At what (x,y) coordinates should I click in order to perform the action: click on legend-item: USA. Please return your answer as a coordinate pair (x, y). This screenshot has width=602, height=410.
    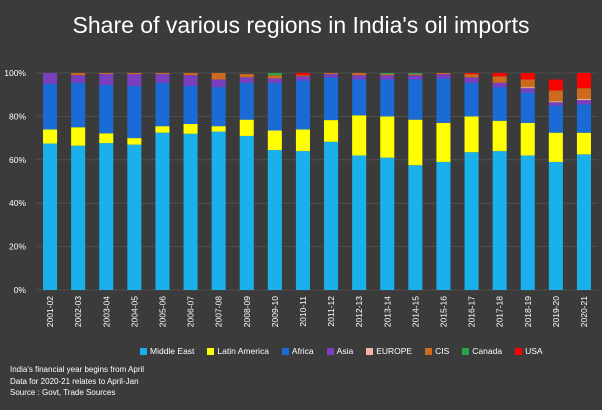
    Looking at the image, I should click on (529, 351).